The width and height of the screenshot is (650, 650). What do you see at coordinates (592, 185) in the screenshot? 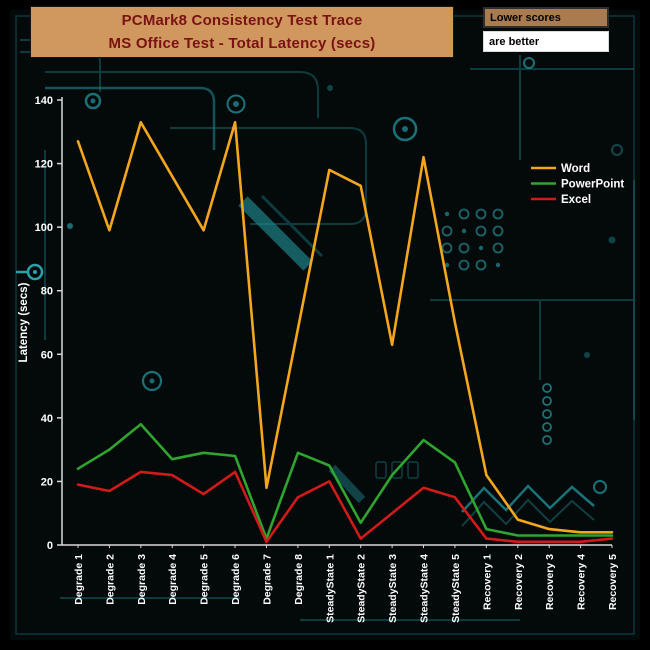
I see `legend-label-powerpoint: PowerPoint` at bounding box center [592, 185].